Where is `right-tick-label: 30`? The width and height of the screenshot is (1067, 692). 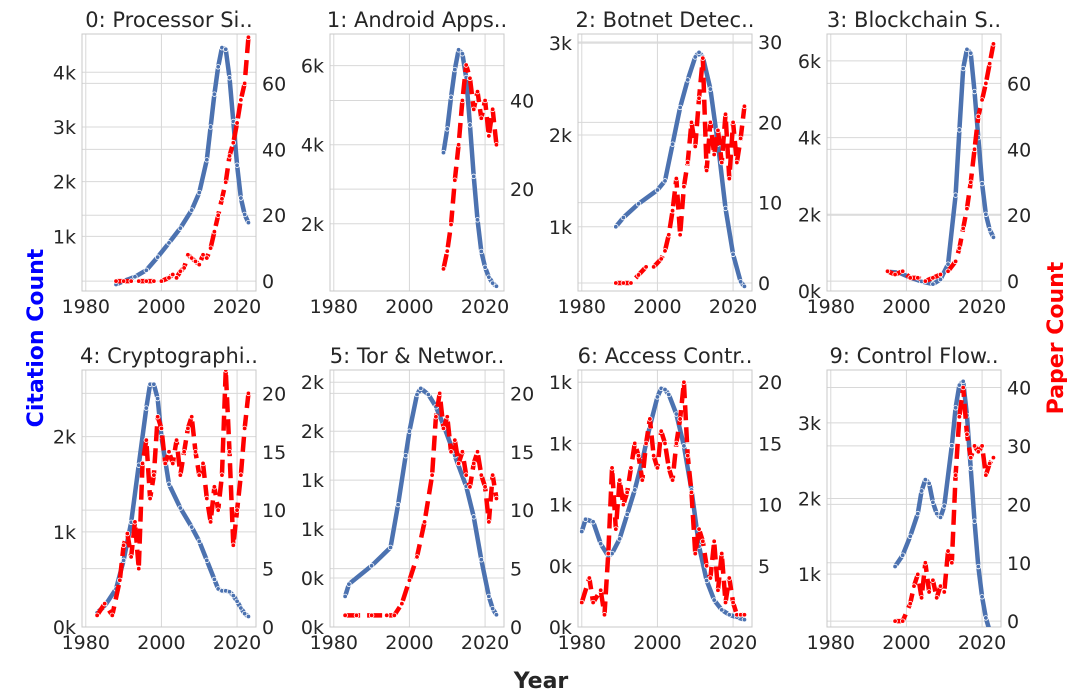
right-tick-label: 30 is located at coordinates (770, 43).